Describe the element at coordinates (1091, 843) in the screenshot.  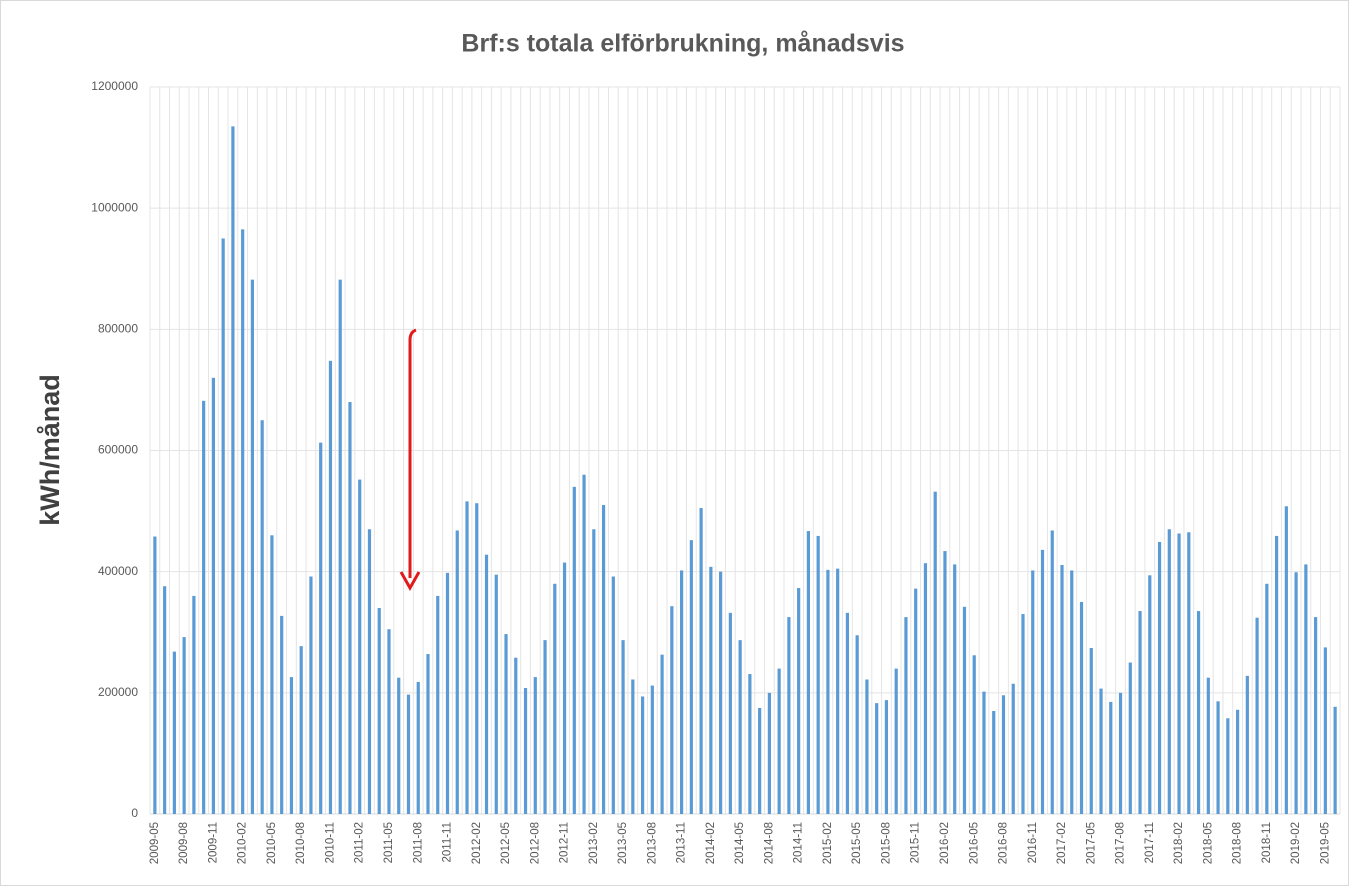
I see `x-tick-label: 2017-05` at that location.